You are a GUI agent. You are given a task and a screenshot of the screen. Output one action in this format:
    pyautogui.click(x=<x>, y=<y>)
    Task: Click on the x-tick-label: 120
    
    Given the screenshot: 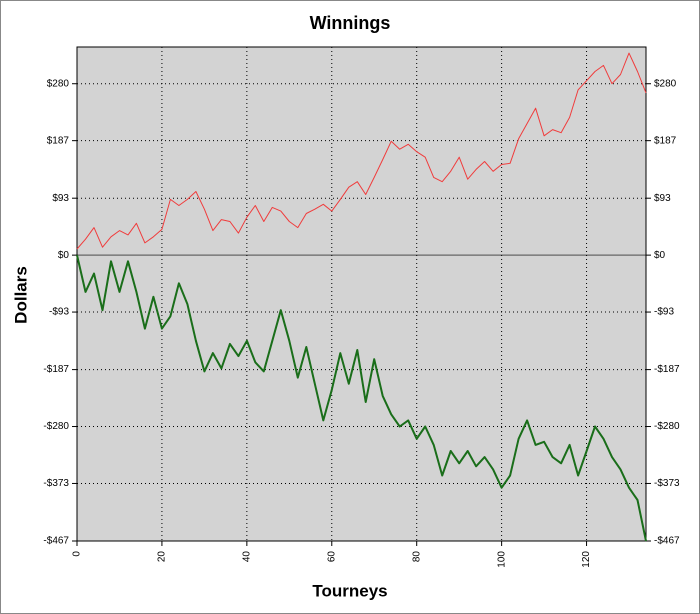 What is the action you would take?
    pyautogui.click(x=586, y=559)
    